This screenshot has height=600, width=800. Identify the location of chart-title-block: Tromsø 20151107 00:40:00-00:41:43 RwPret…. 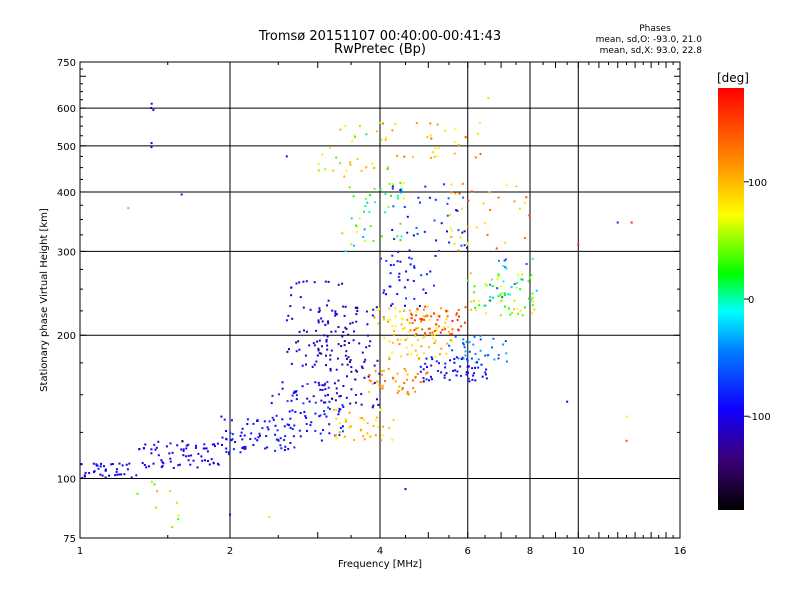
(379, 43).